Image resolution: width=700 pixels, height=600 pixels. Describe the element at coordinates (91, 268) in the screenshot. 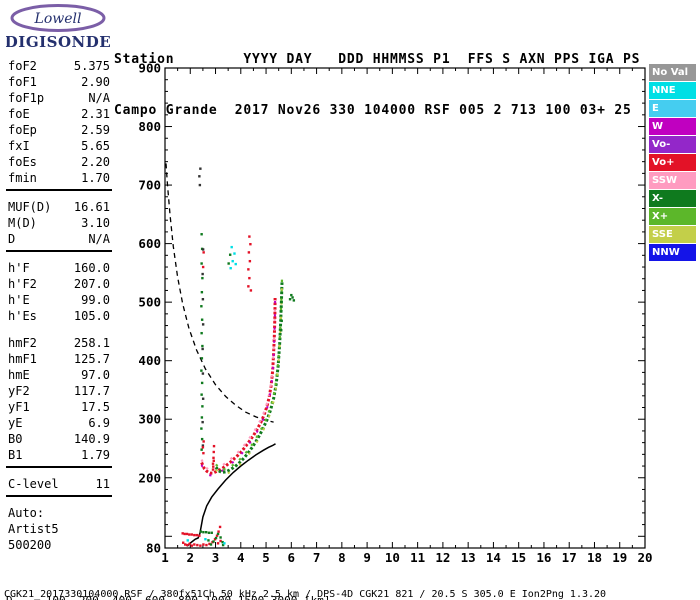

I see `param-value: 160.0` at that location.